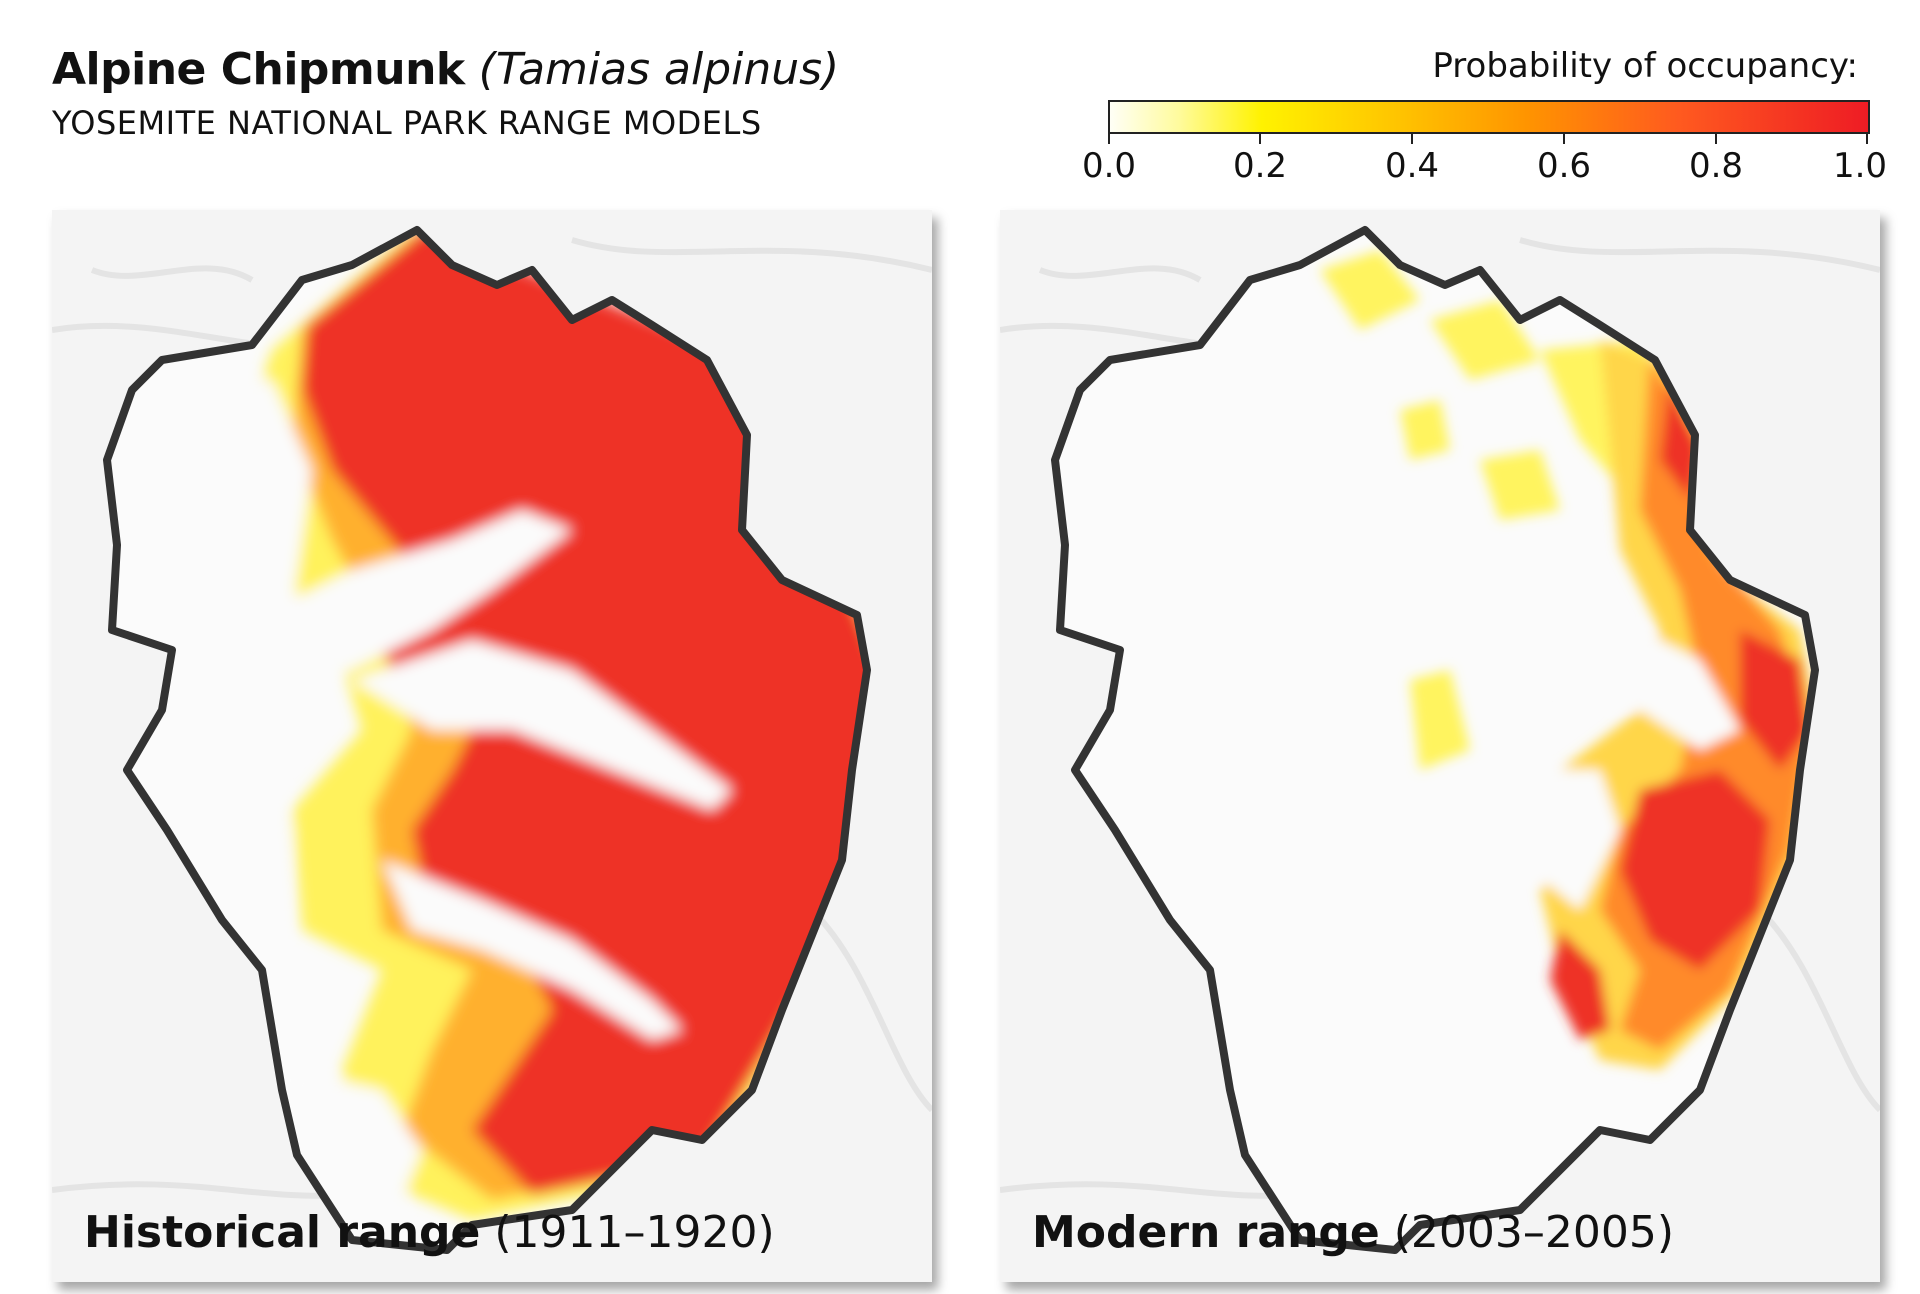  I want to click on map-title: Alpine Chipmunk (Tamias alpinus), so click(445, 70).